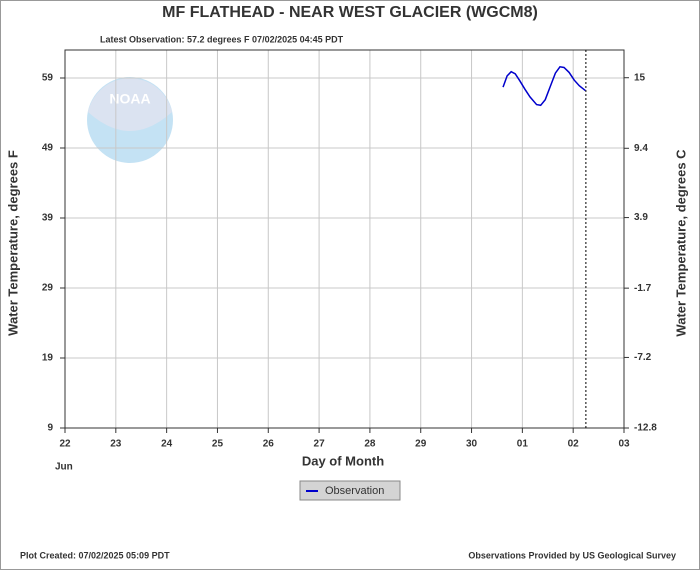  Describe the element at coordinates (680, 243) in the screenshot. I see `y2-axis-label: Water Temperature, degrees C` at that location.